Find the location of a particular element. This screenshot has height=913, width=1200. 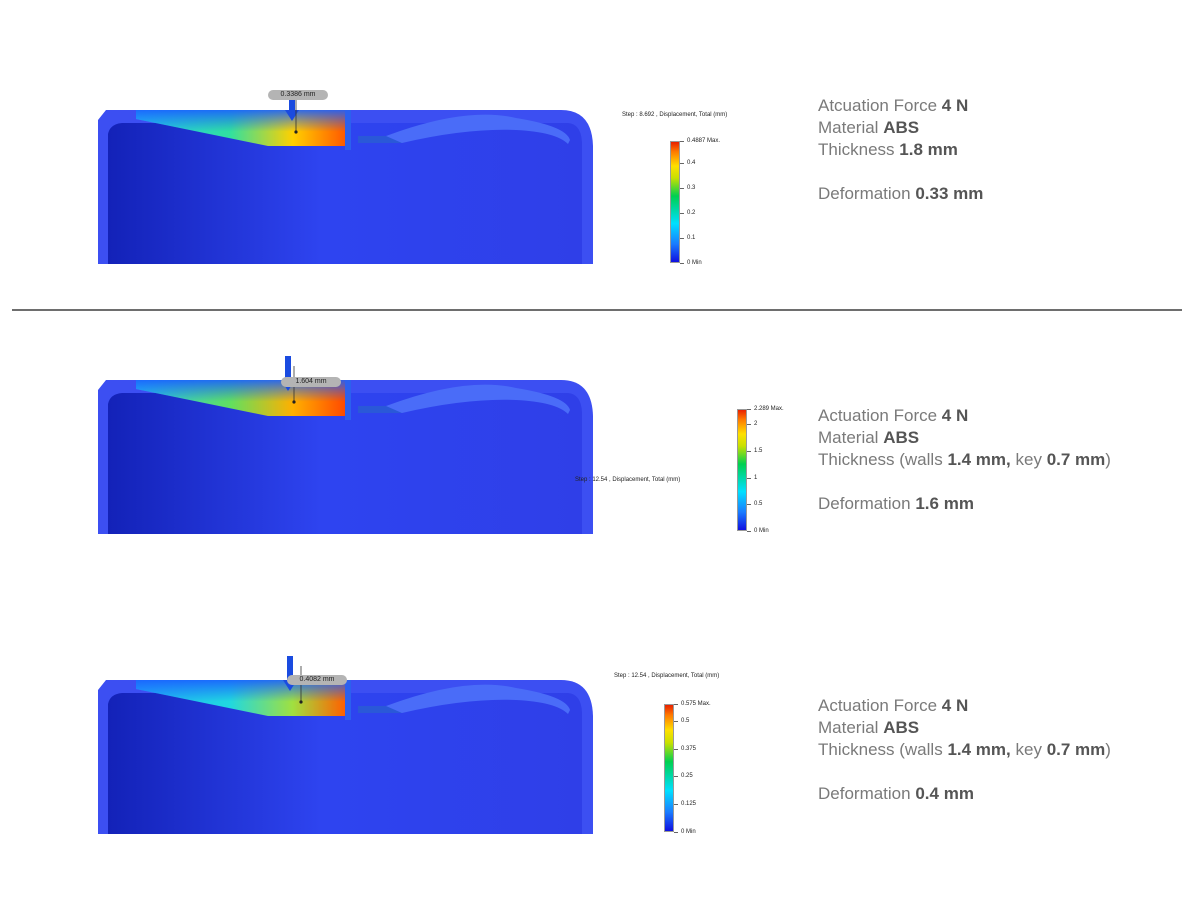

displacement-probe-label: 1.604 mm is located at coordinates (311, 382).